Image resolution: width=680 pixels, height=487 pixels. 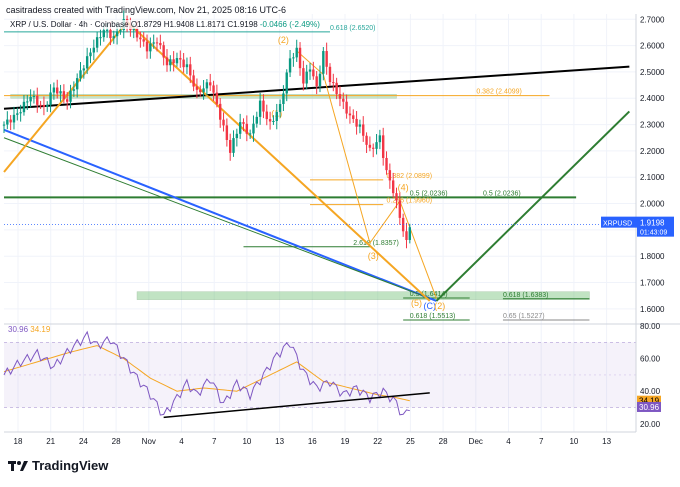 I want to click on fib-level-label: 0.65 (1.5227), so click(x=524, y=316).